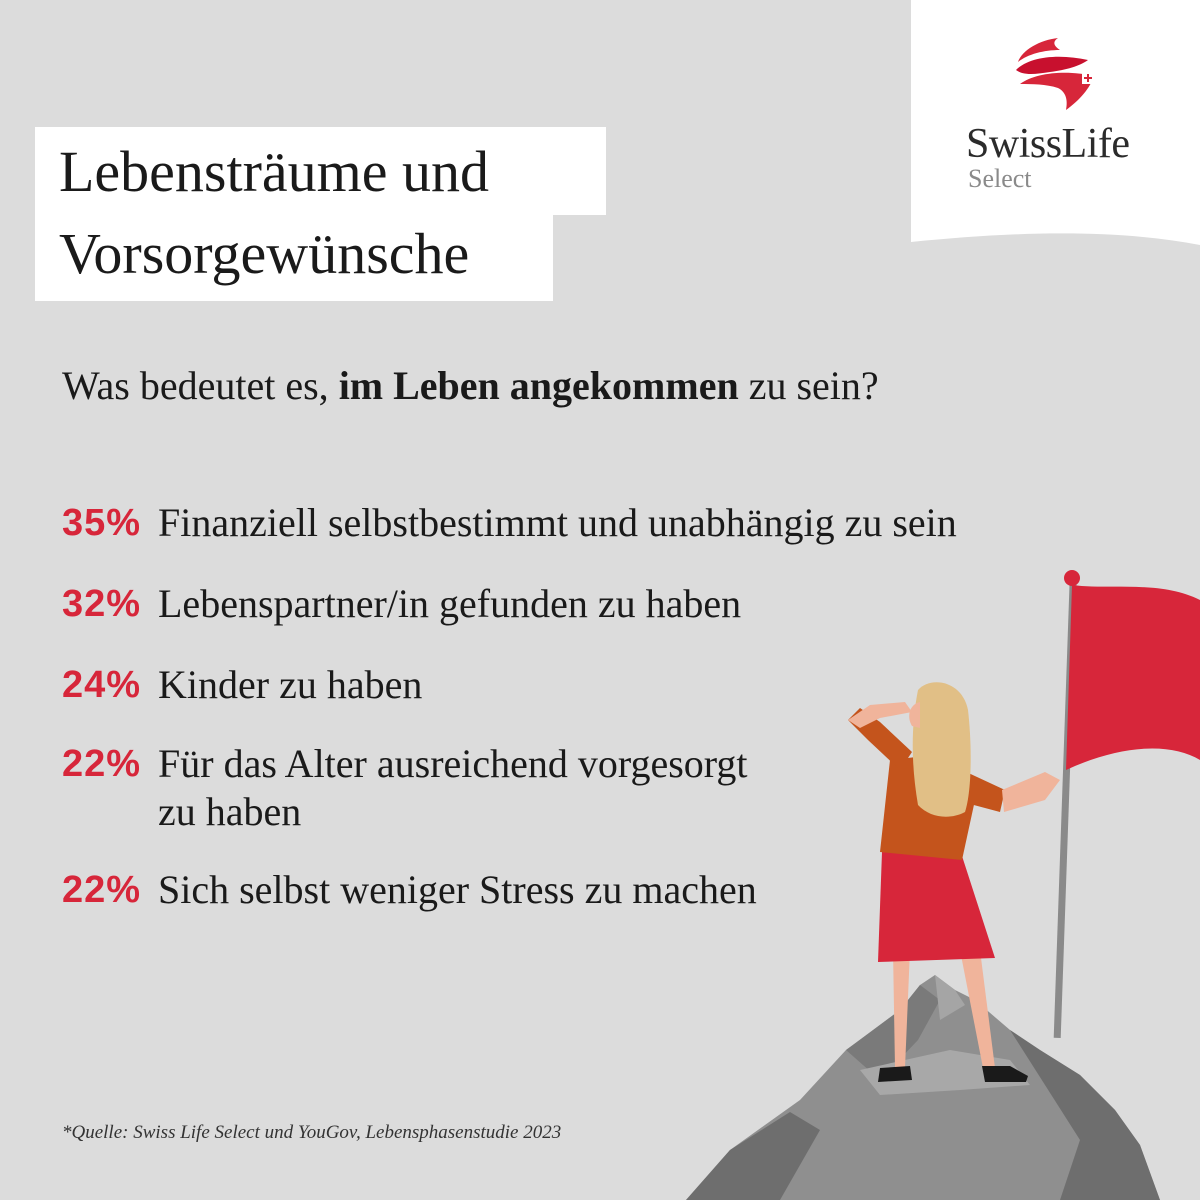 The height and width of the screenshot is (1200, 1200). What do you see at coordinates (1000, 178) in the screenshot?
I see `logo-brand-sub: Select` at bounding box center [1000, 178].